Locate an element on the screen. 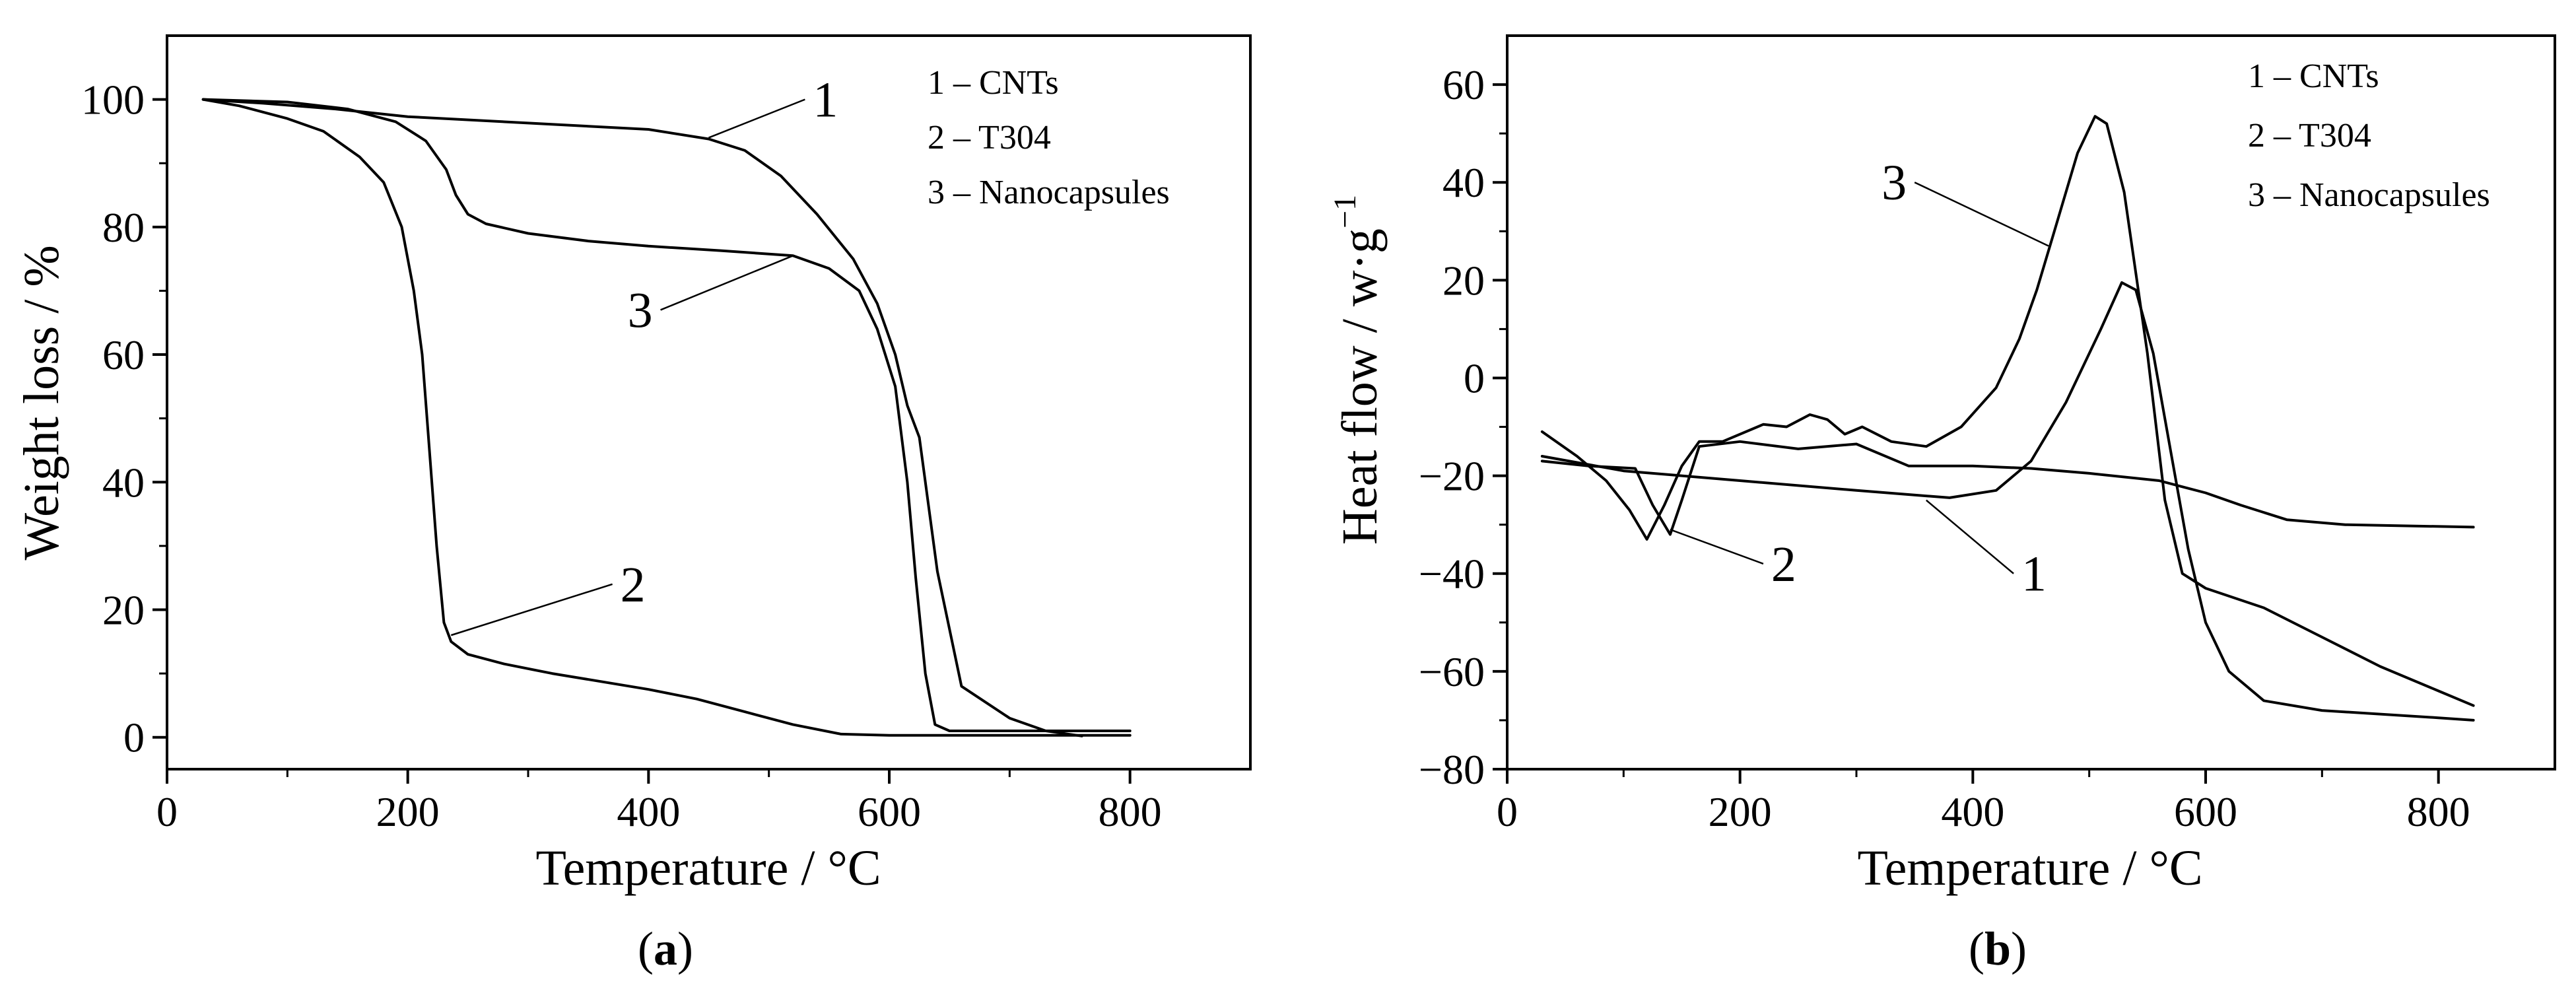 The height and width of the screenshot is (991, 2576). panel-a-x-tick-label-600: 600 is located at coordinates (889, 811).